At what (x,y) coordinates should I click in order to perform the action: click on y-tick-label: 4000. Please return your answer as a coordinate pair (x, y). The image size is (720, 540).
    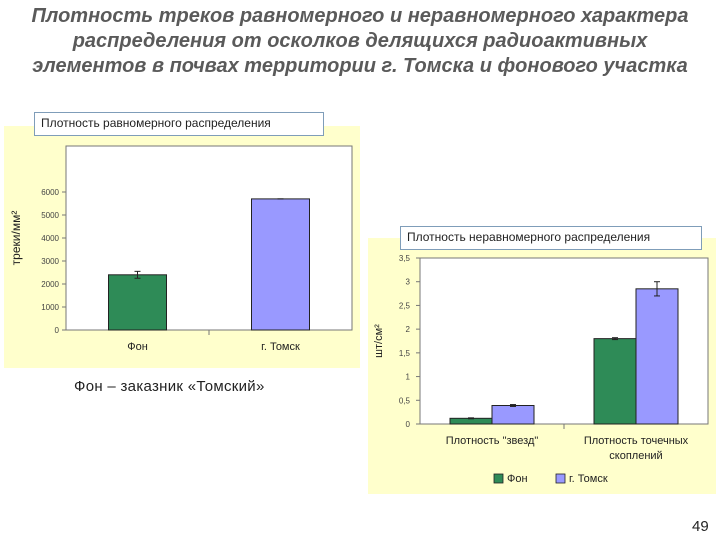
    Looking at the image, I should click on (50, 238).